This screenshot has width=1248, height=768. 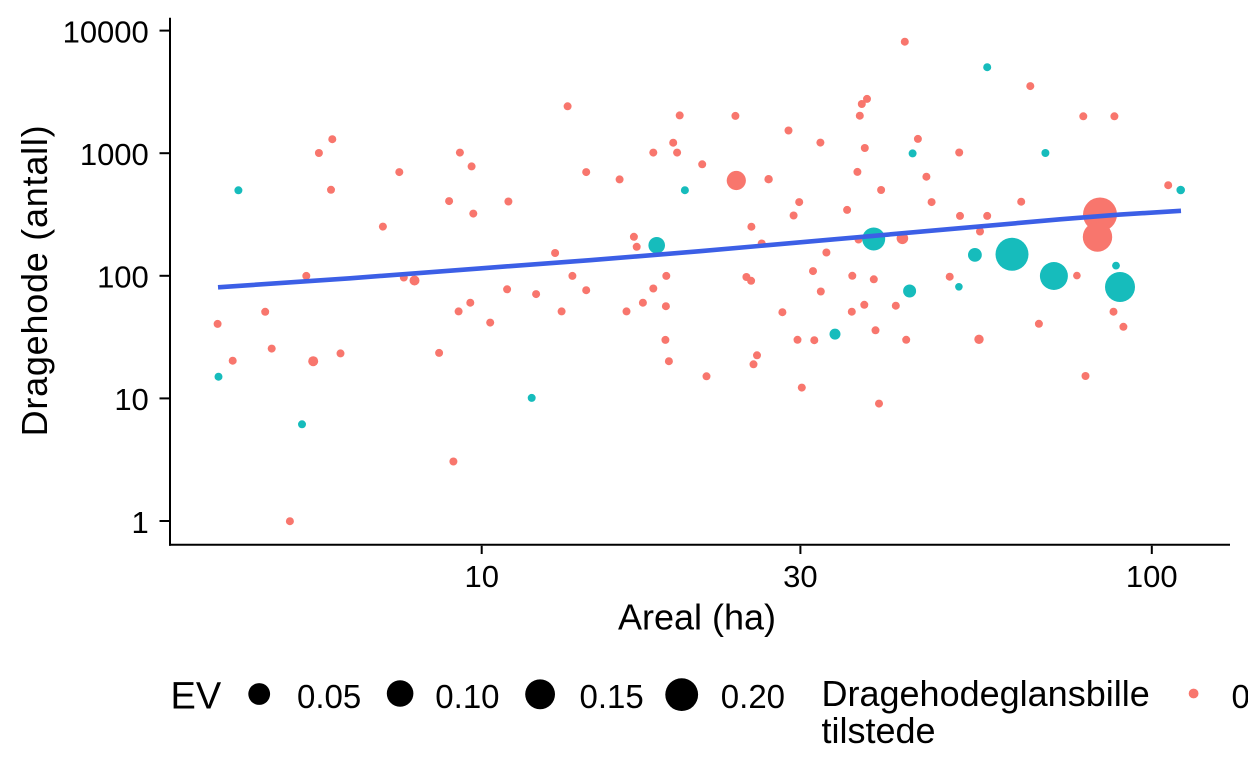 What do you see at coordinates (1240, 696) in the screenshot?
I see `svg-text: 0` at bounding box center [1240, 696].